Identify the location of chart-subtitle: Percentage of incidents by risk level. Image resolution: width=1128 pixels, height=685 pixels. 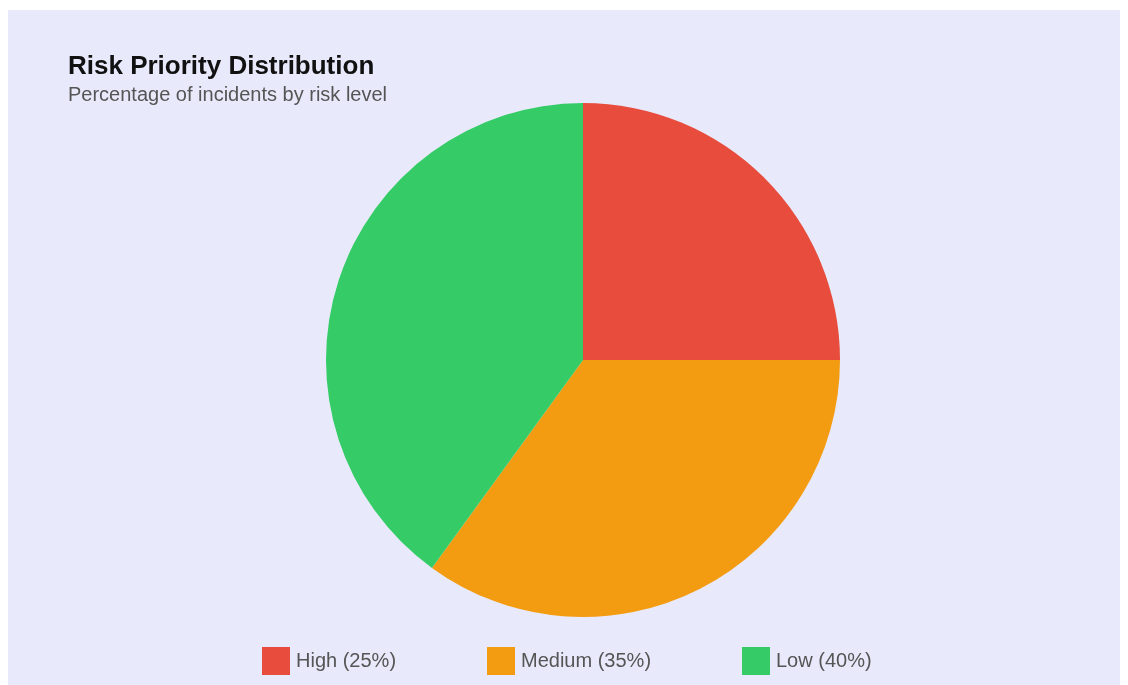
(228, 94).